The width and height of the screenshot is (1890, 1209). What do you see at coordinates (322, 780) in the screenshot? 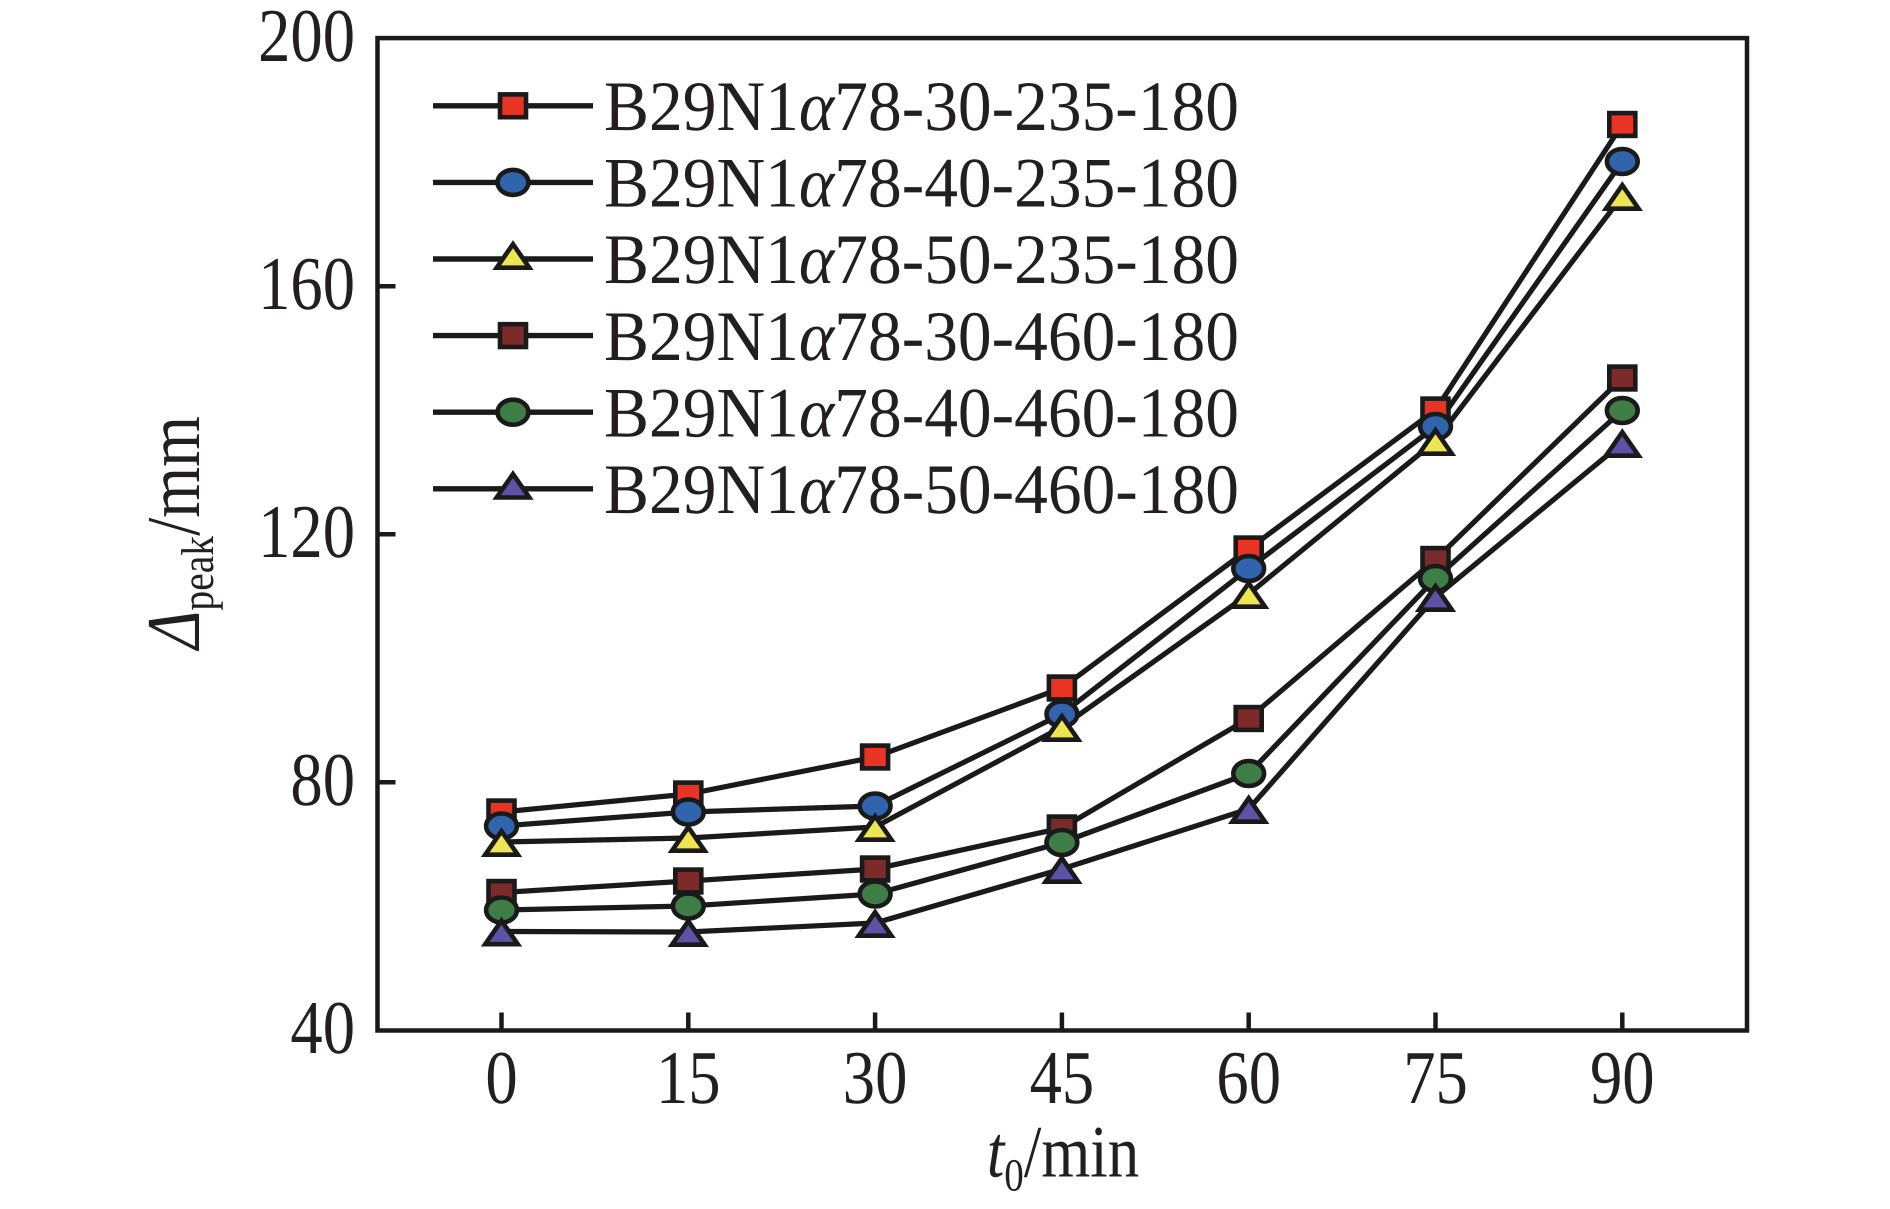
I see `svg-text: 80` at bounding box center [322, 780].